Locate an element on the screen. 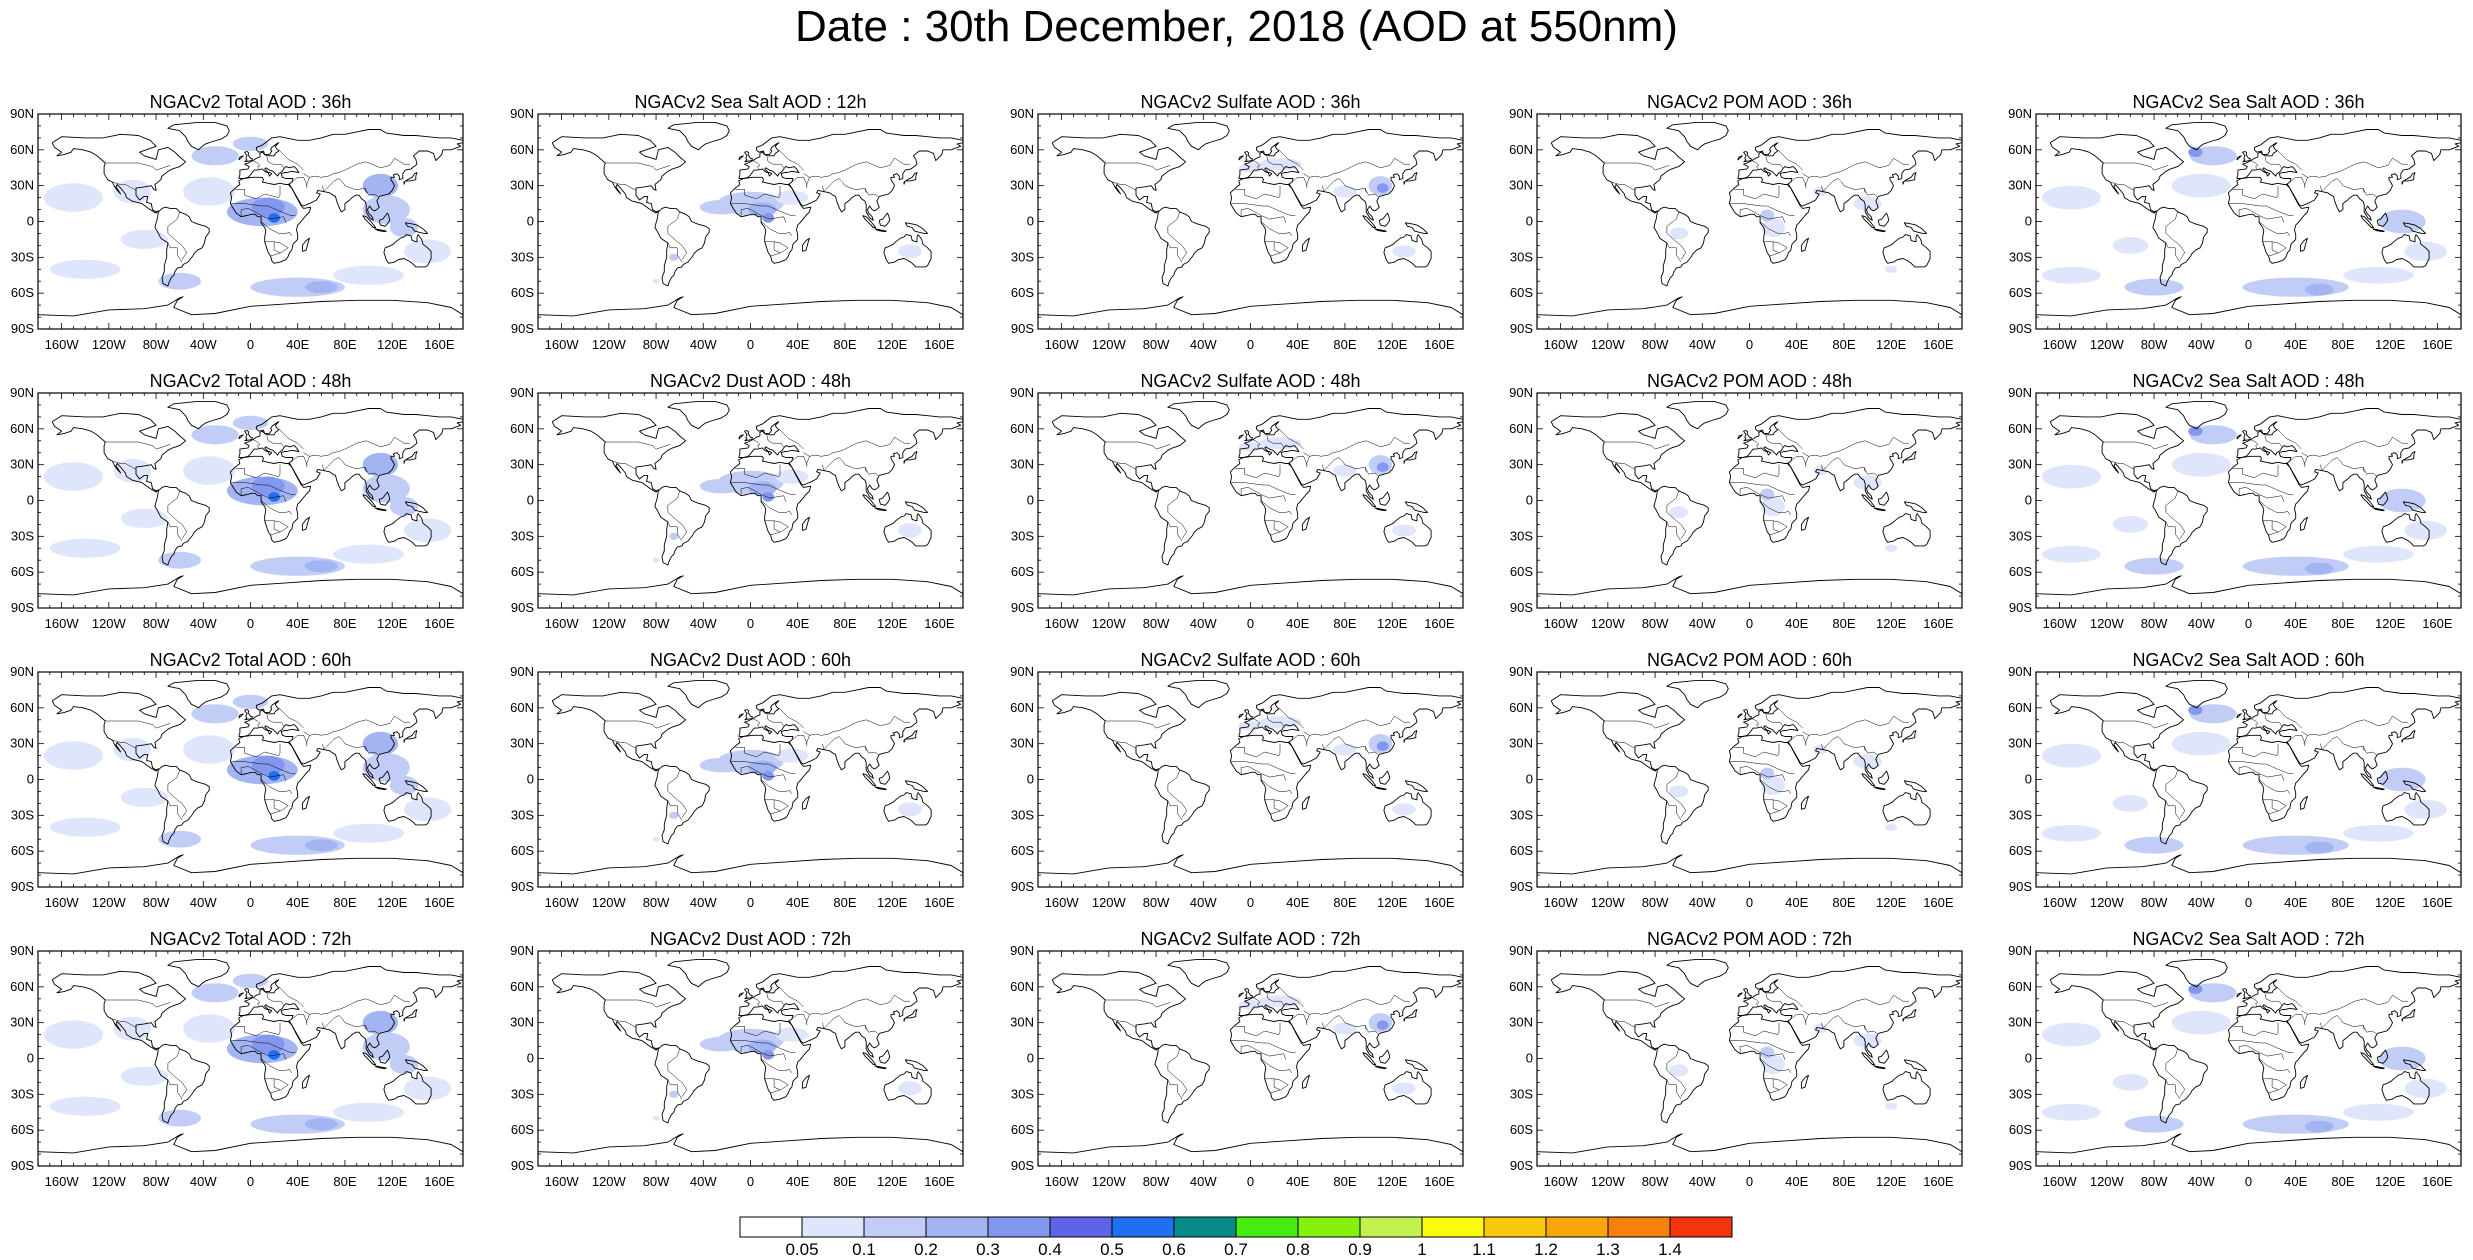  panel-title: NGACv2 Dust AOD : 48h is located at coordinates (750, 381).